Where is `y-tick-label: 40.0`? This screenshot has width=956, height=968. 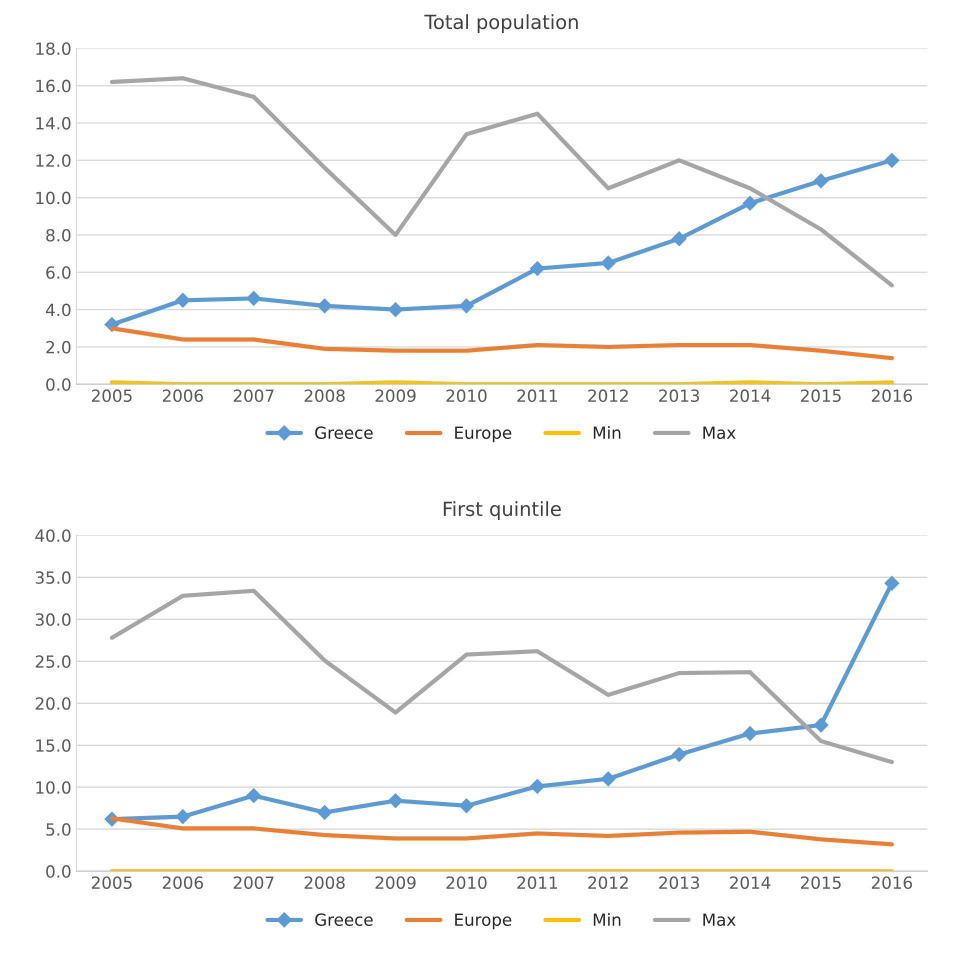 y-tick-label: 40.0 is located at coordinates (53, 535).